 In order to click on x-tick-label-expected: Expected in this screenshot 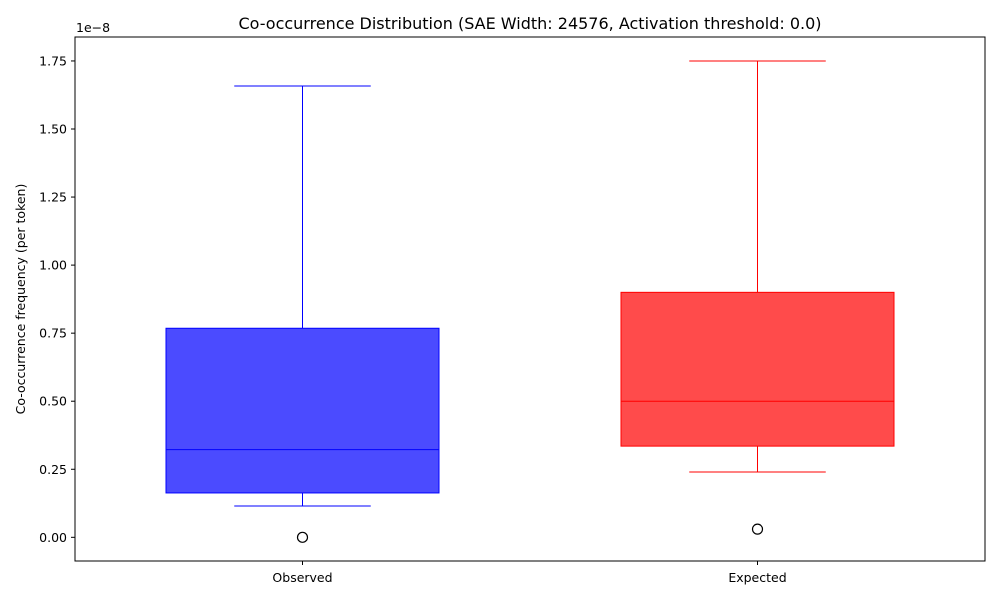, I will do `click(757, 577)`.